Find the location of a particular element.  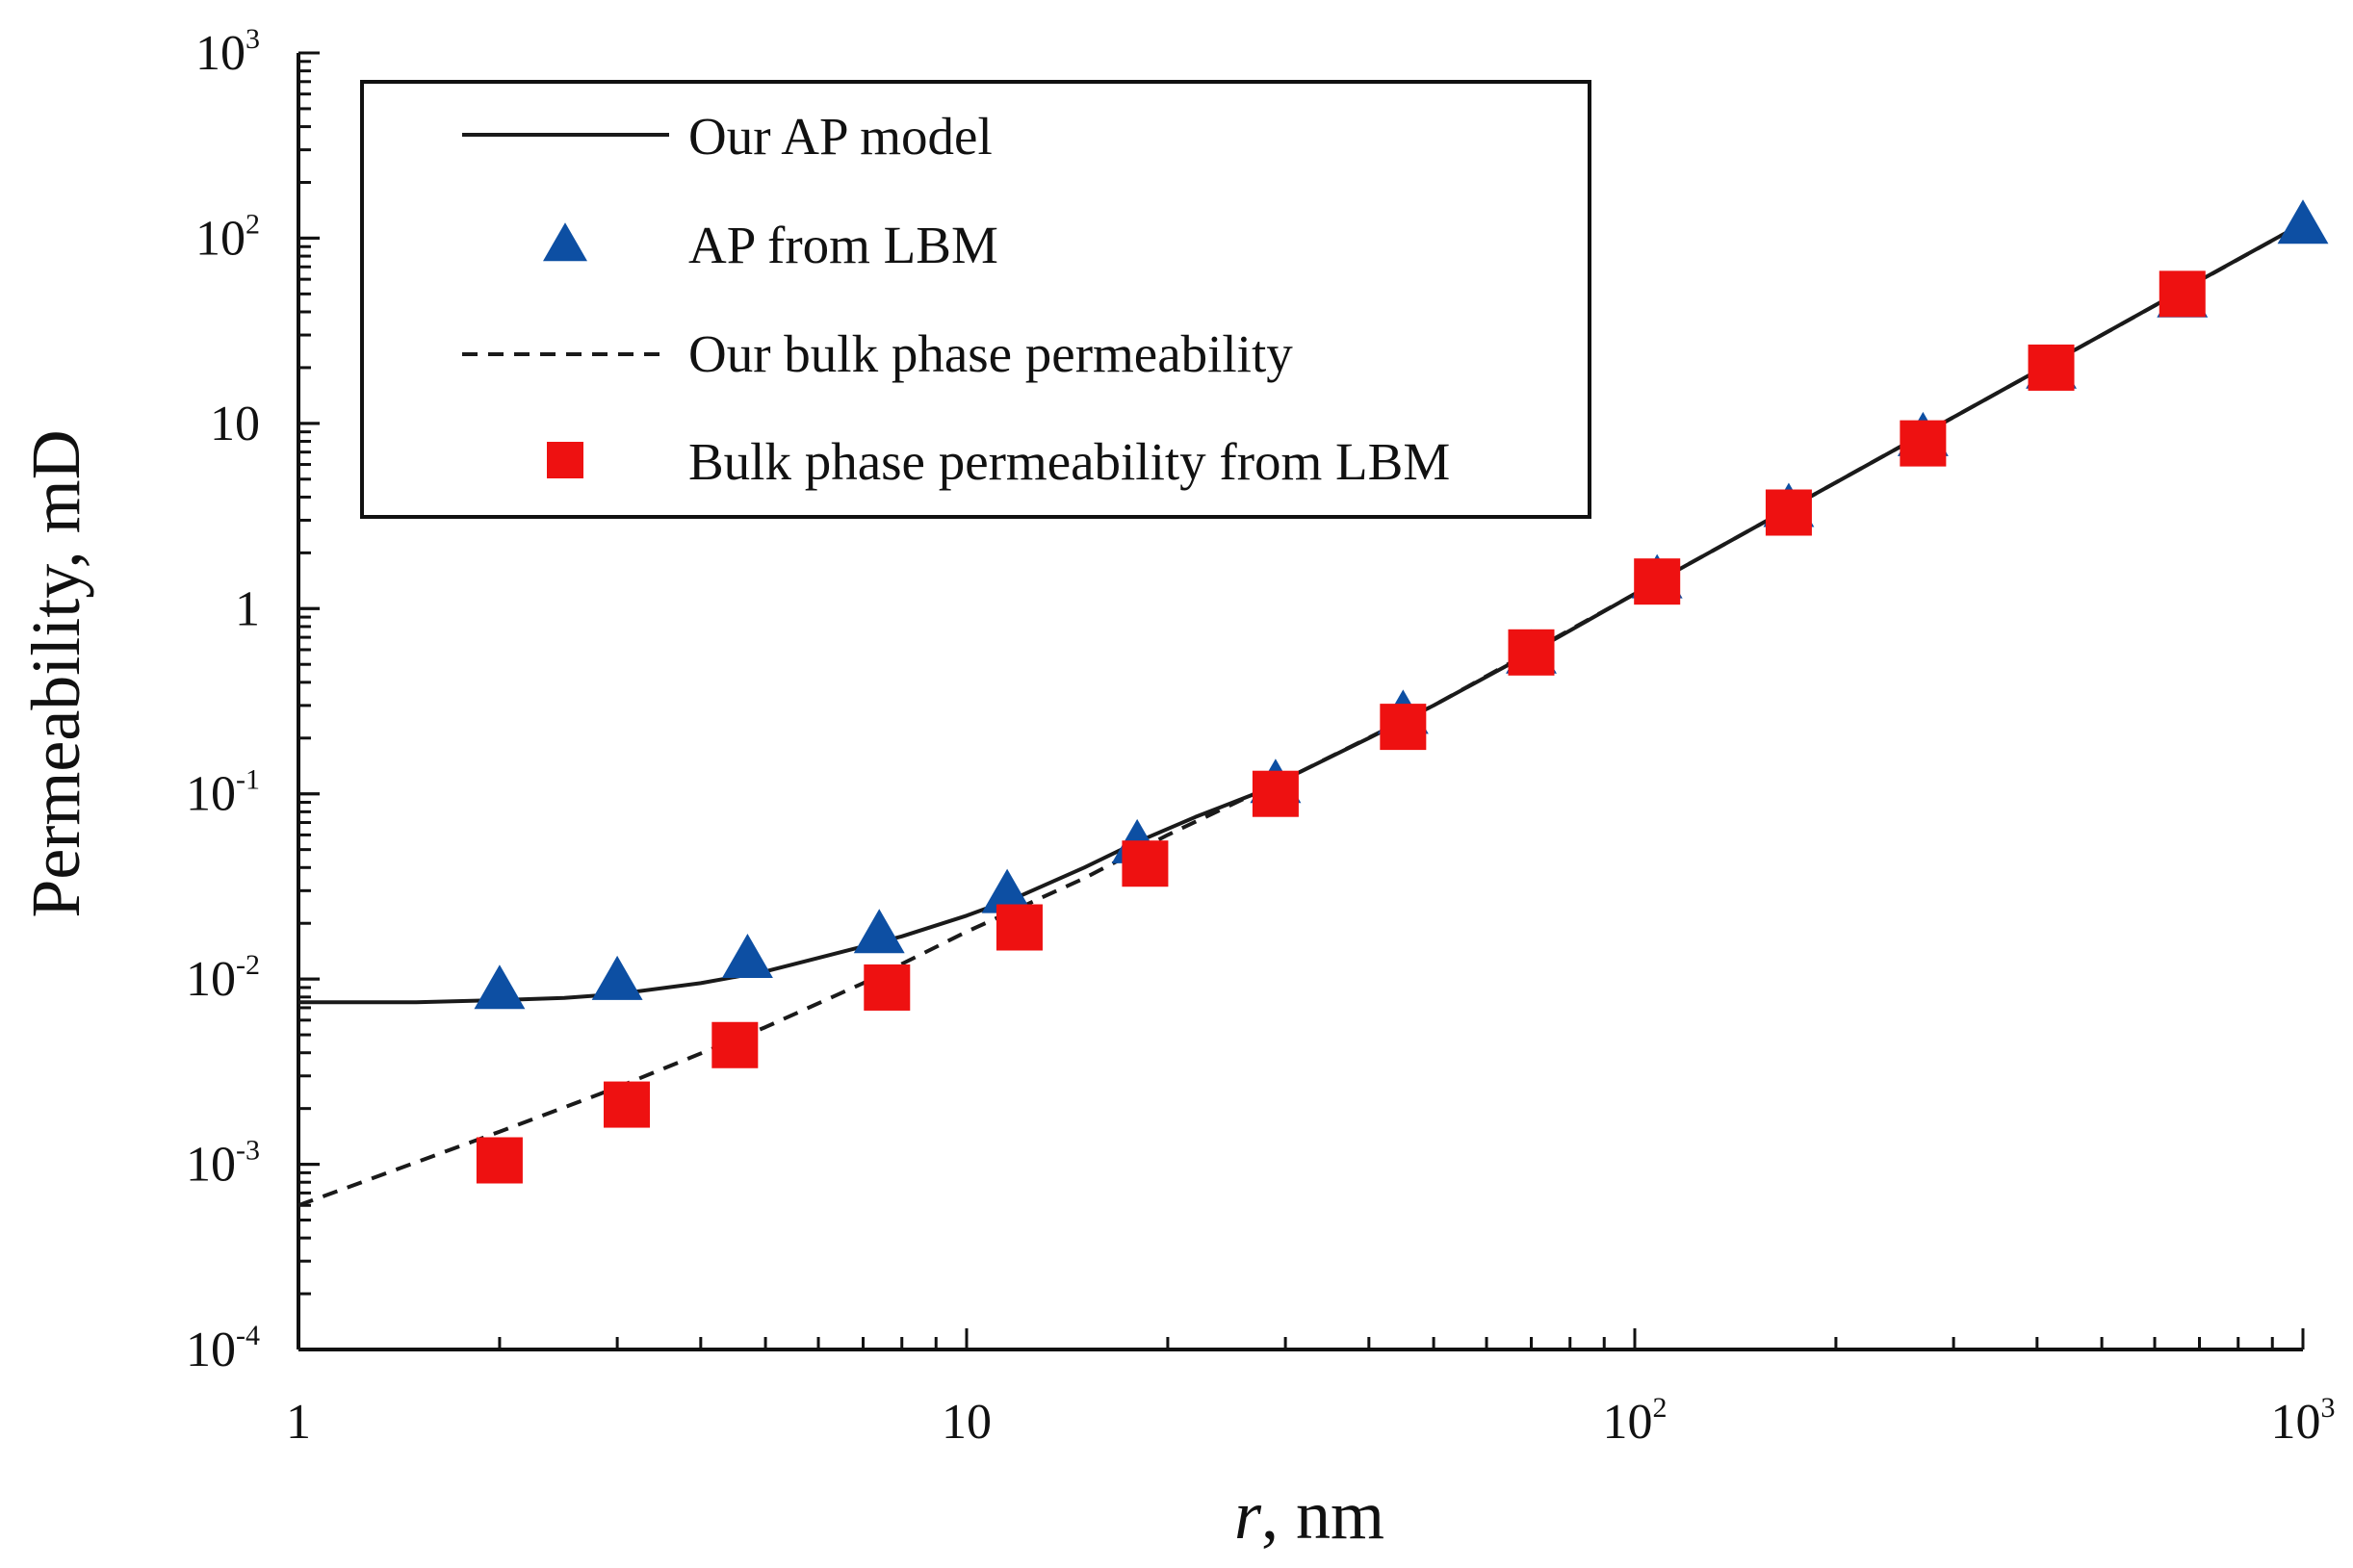

y-axis-title: Permeability, mD is located at coordinates (55, 673).